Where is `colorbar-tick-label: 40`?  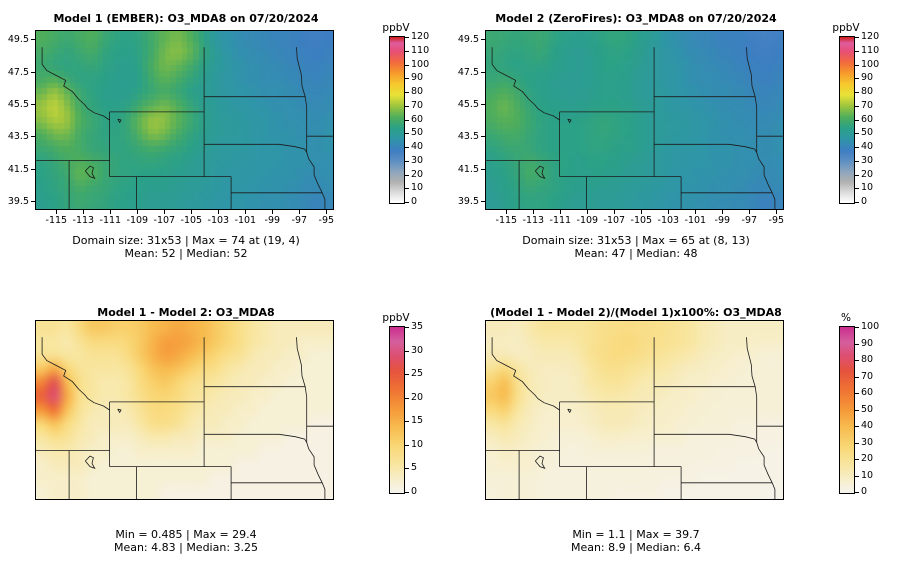 colorbar-tick-label: 40 is located at coordinates (867, 425).